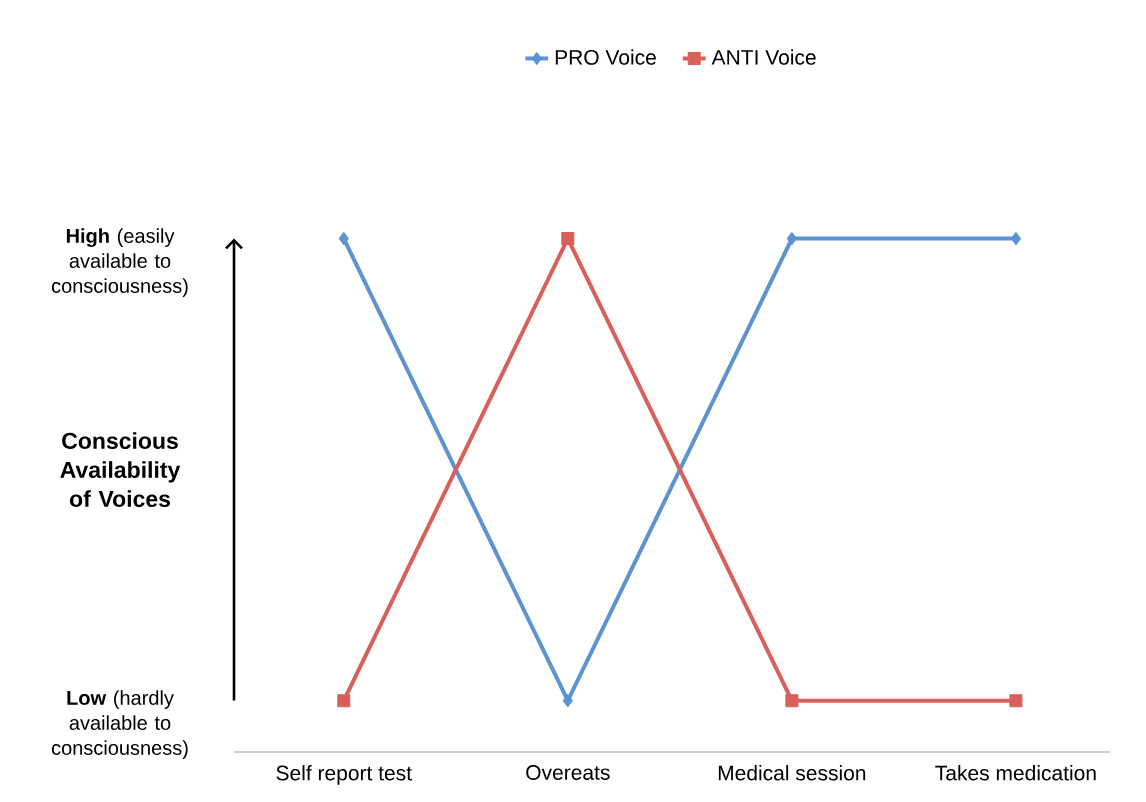  What do you see at coordinates (120, 470) in the screenshot?
I see `y-axis-title: Conscious Availability of Voices` at bounding box center [120, 470].